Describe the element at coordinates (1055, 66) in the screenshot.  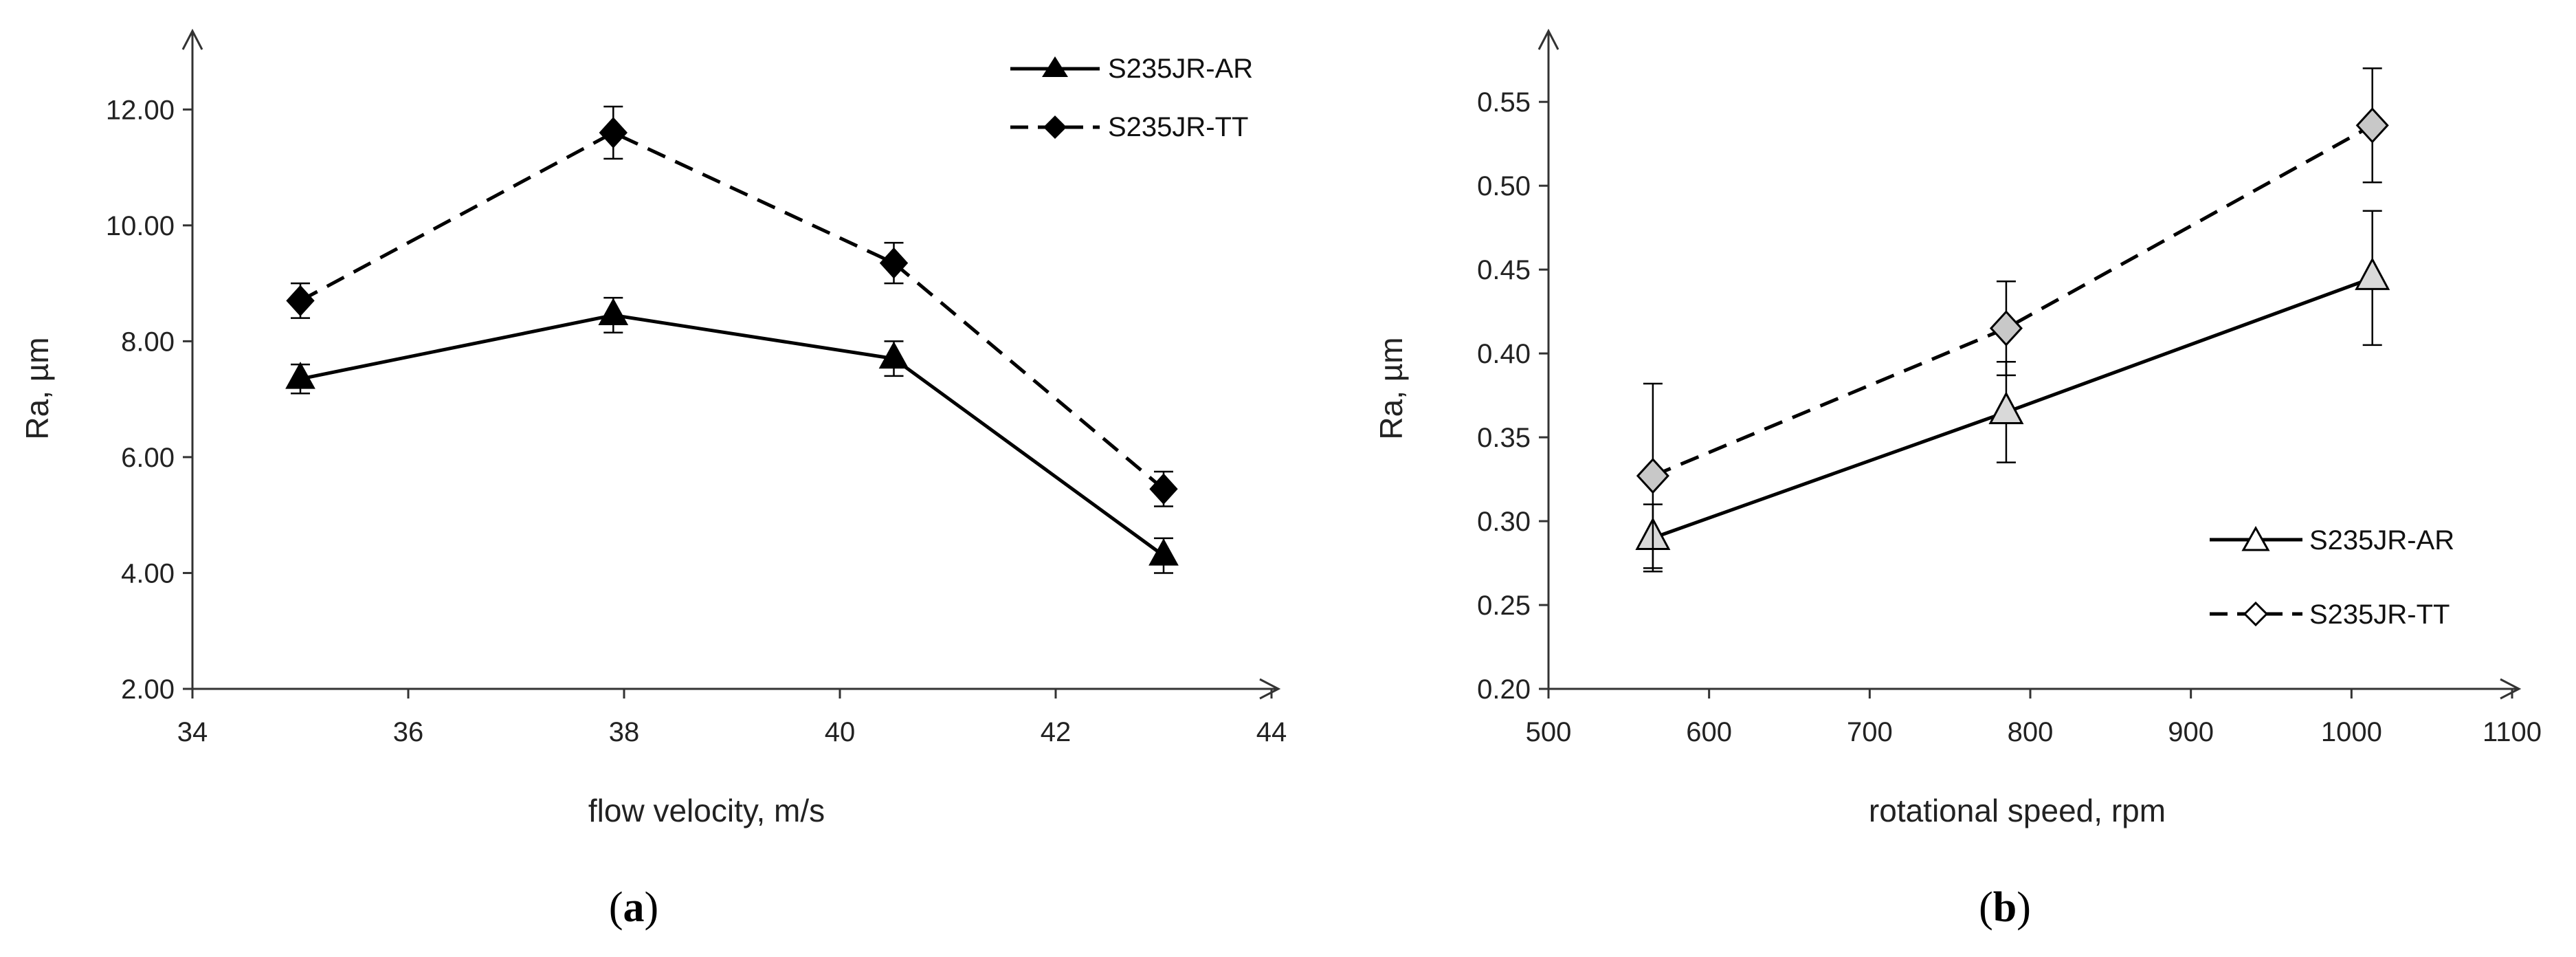
I see `legend-a-ar-marker` at that location.